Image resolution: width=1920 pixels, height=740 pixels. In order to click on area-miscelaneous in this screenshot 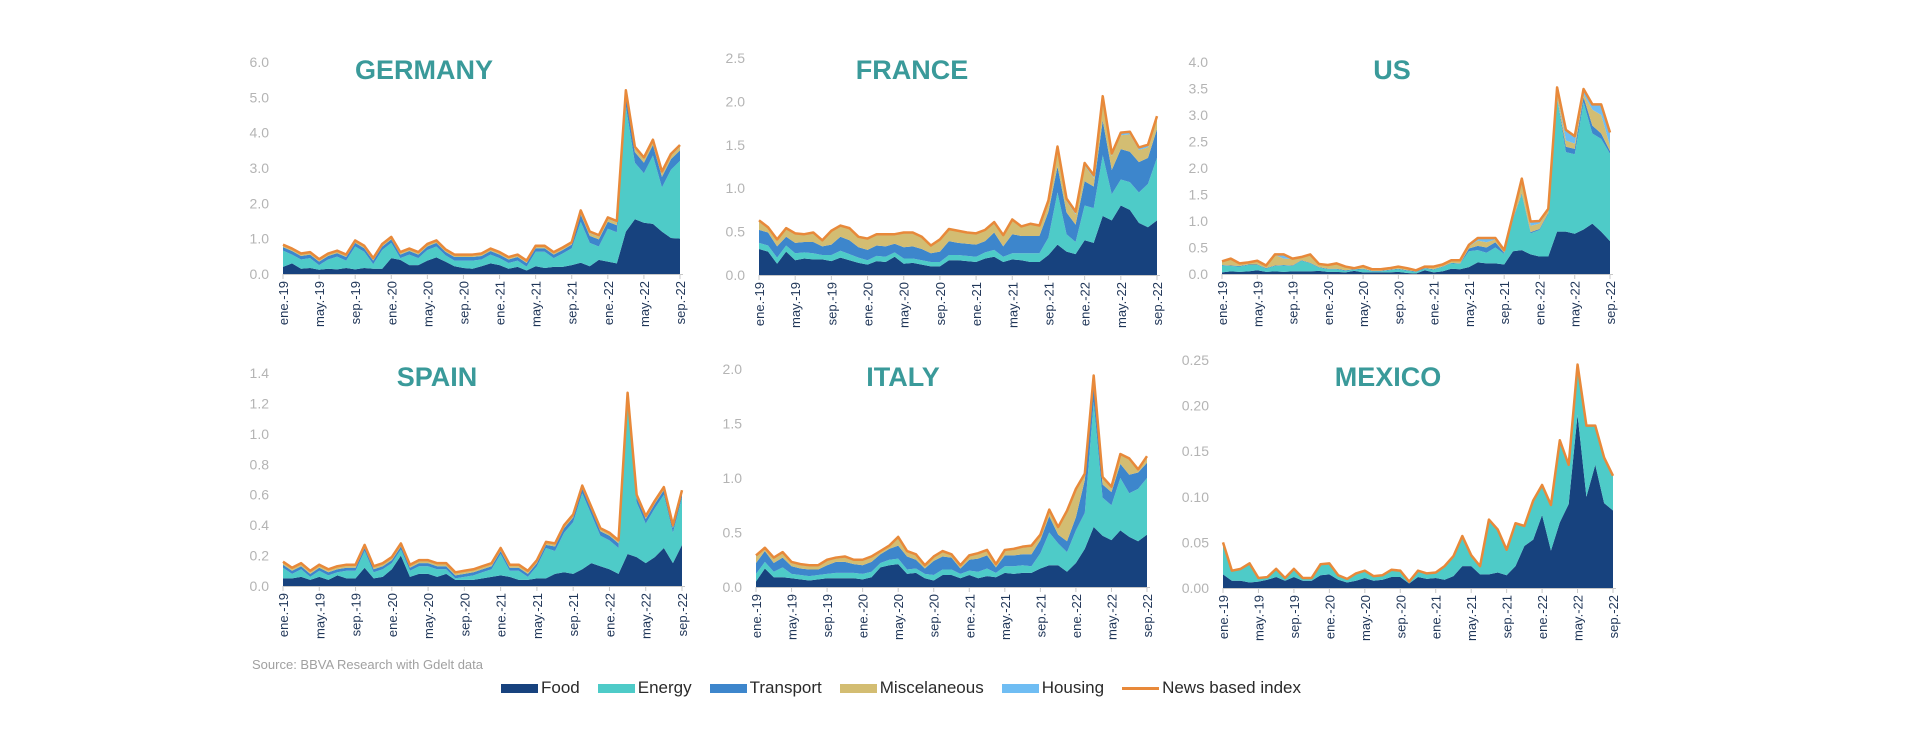, I will do `click(958, 176)`.